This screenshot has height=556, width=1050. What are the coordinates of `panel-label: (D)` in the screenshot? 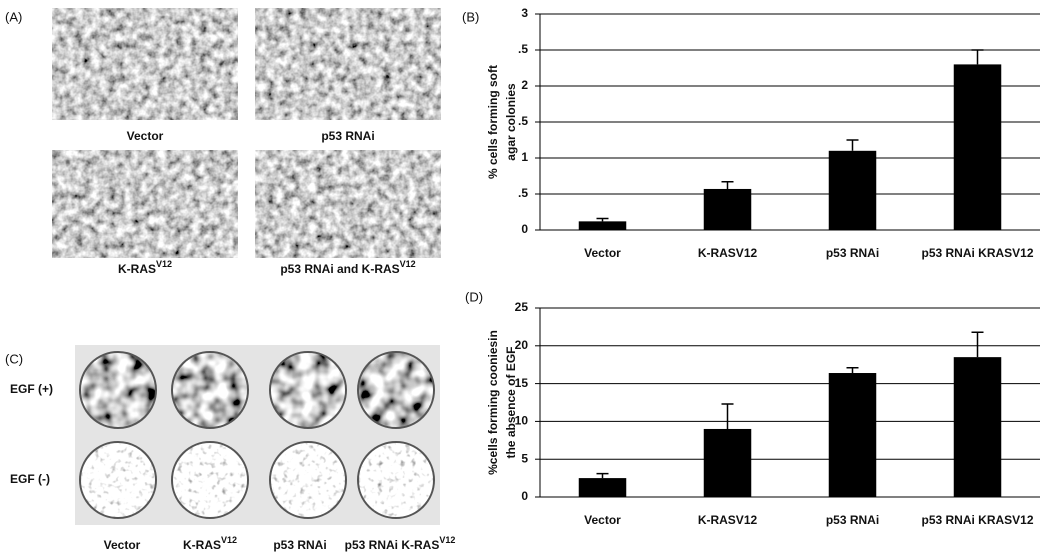 It's located at (474, 296).